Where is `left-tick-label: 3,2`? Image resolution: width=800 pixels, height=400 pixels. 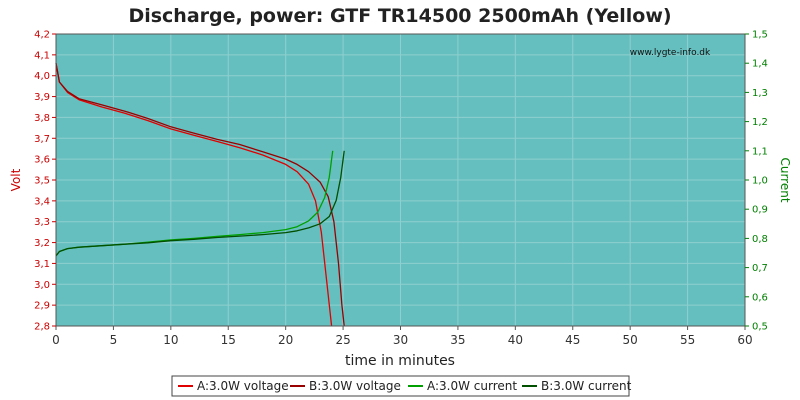 left-tick-label: 3,2 is located at coordinates (42, 243).